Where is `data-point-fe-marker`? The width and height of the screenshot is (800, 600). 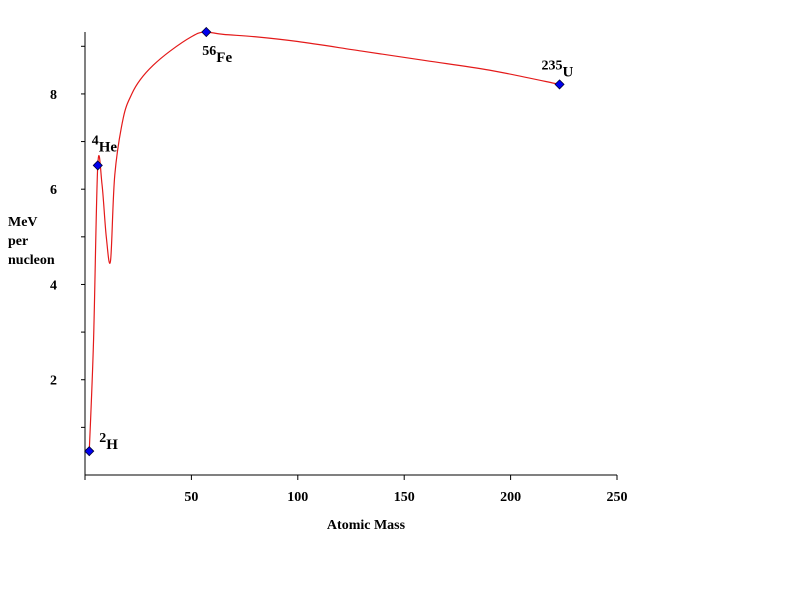
data-point-fe-marker is located at coordinates (206, 32).